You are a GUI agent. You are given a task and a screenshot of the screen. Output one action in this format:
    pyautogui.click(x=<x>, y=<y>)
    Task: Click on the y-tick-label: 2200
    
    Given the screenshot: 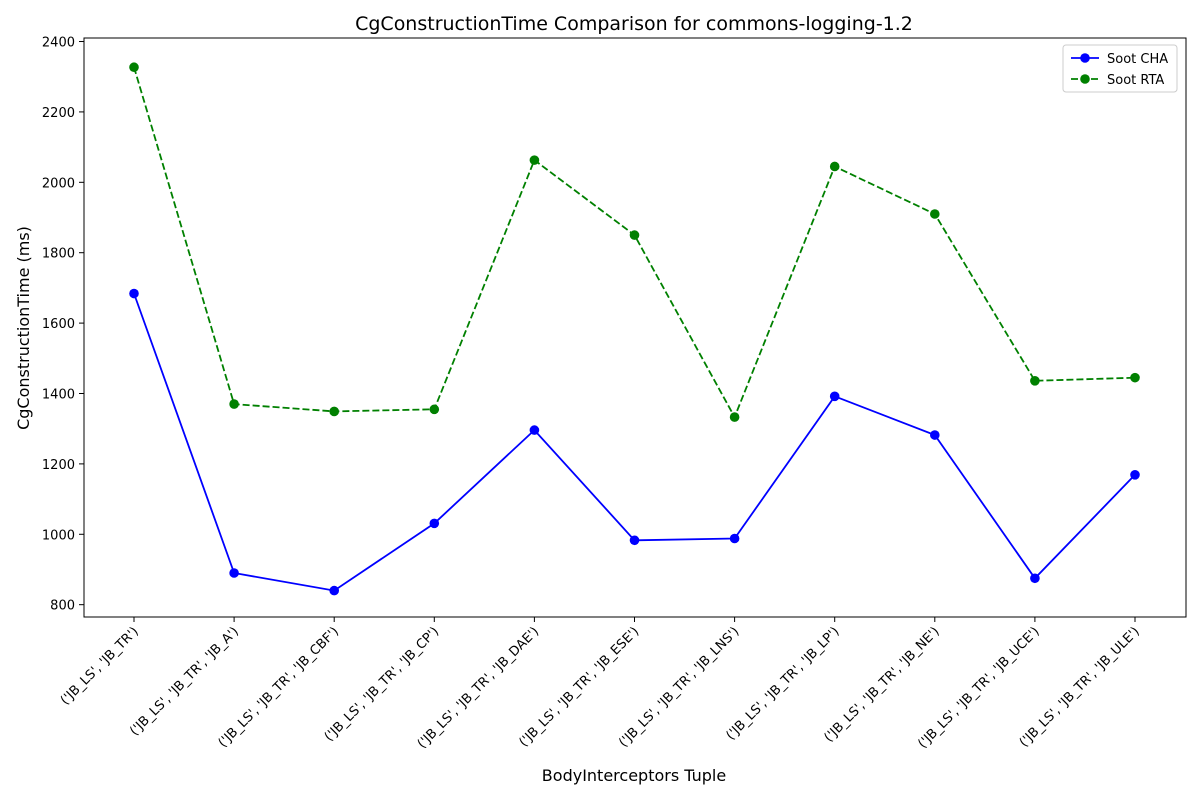 What is the action you would take?
    pyautogui.click(x=58, y=113)
    